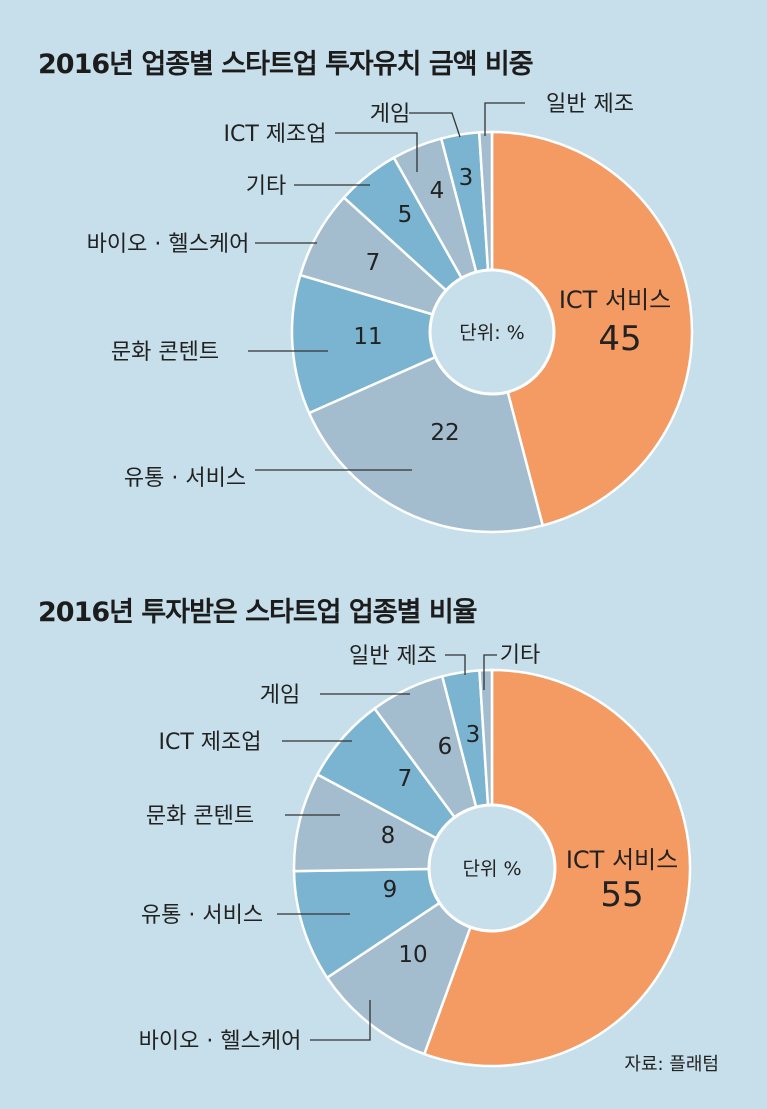 This screenshot has width=767, height=1109. What do you see at coordinates (286, 64) in the screenshot?
I see `chart-title-investment-amount: 2016년 업종별 스타트업 투자유치 금액 비중` at bounding box center [286, 64].